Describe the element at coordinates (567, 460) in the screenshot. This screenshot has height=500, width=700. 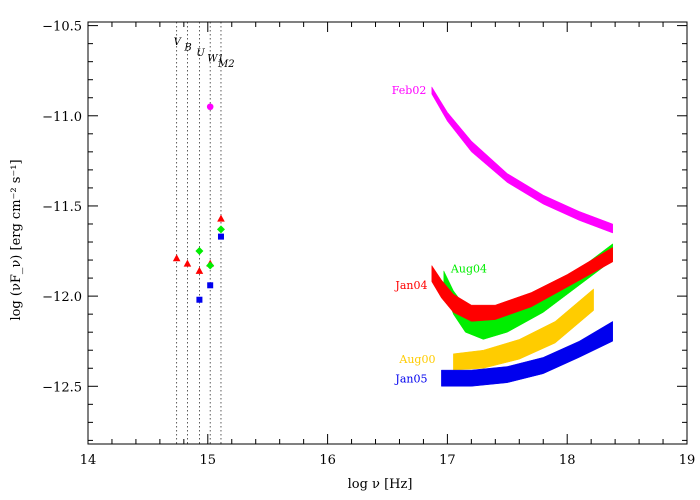
I see `x-tick-label: 18` at that location.